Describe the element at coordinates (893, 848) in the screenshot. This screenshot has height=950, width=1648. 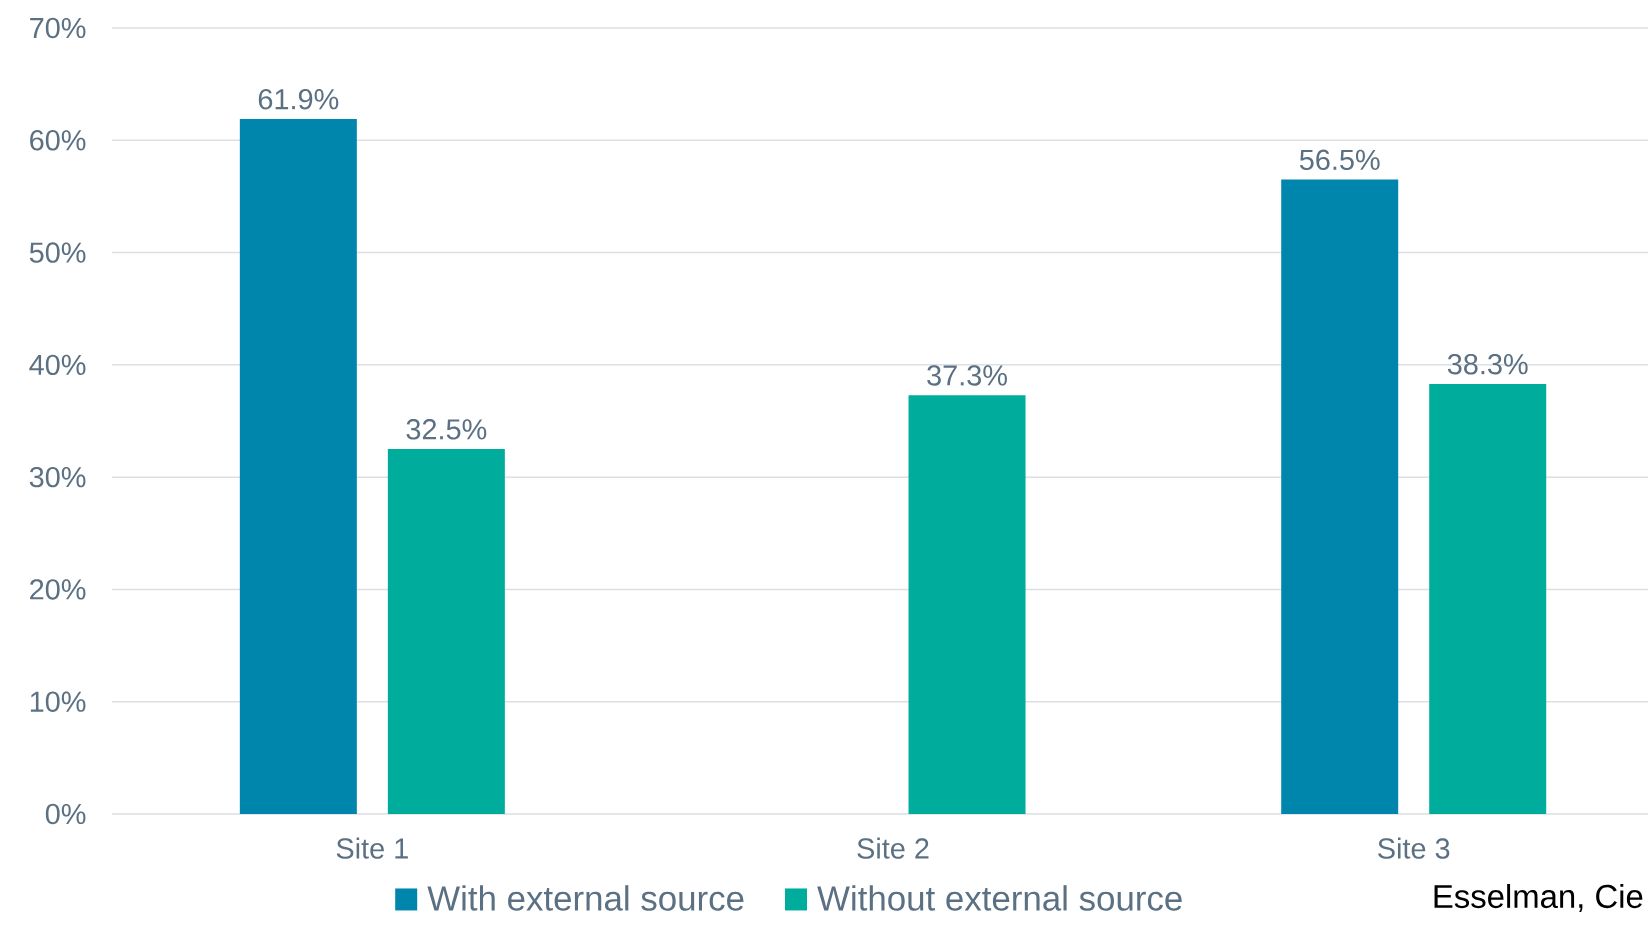
I see `x-tick-label: Site 2` at that location.